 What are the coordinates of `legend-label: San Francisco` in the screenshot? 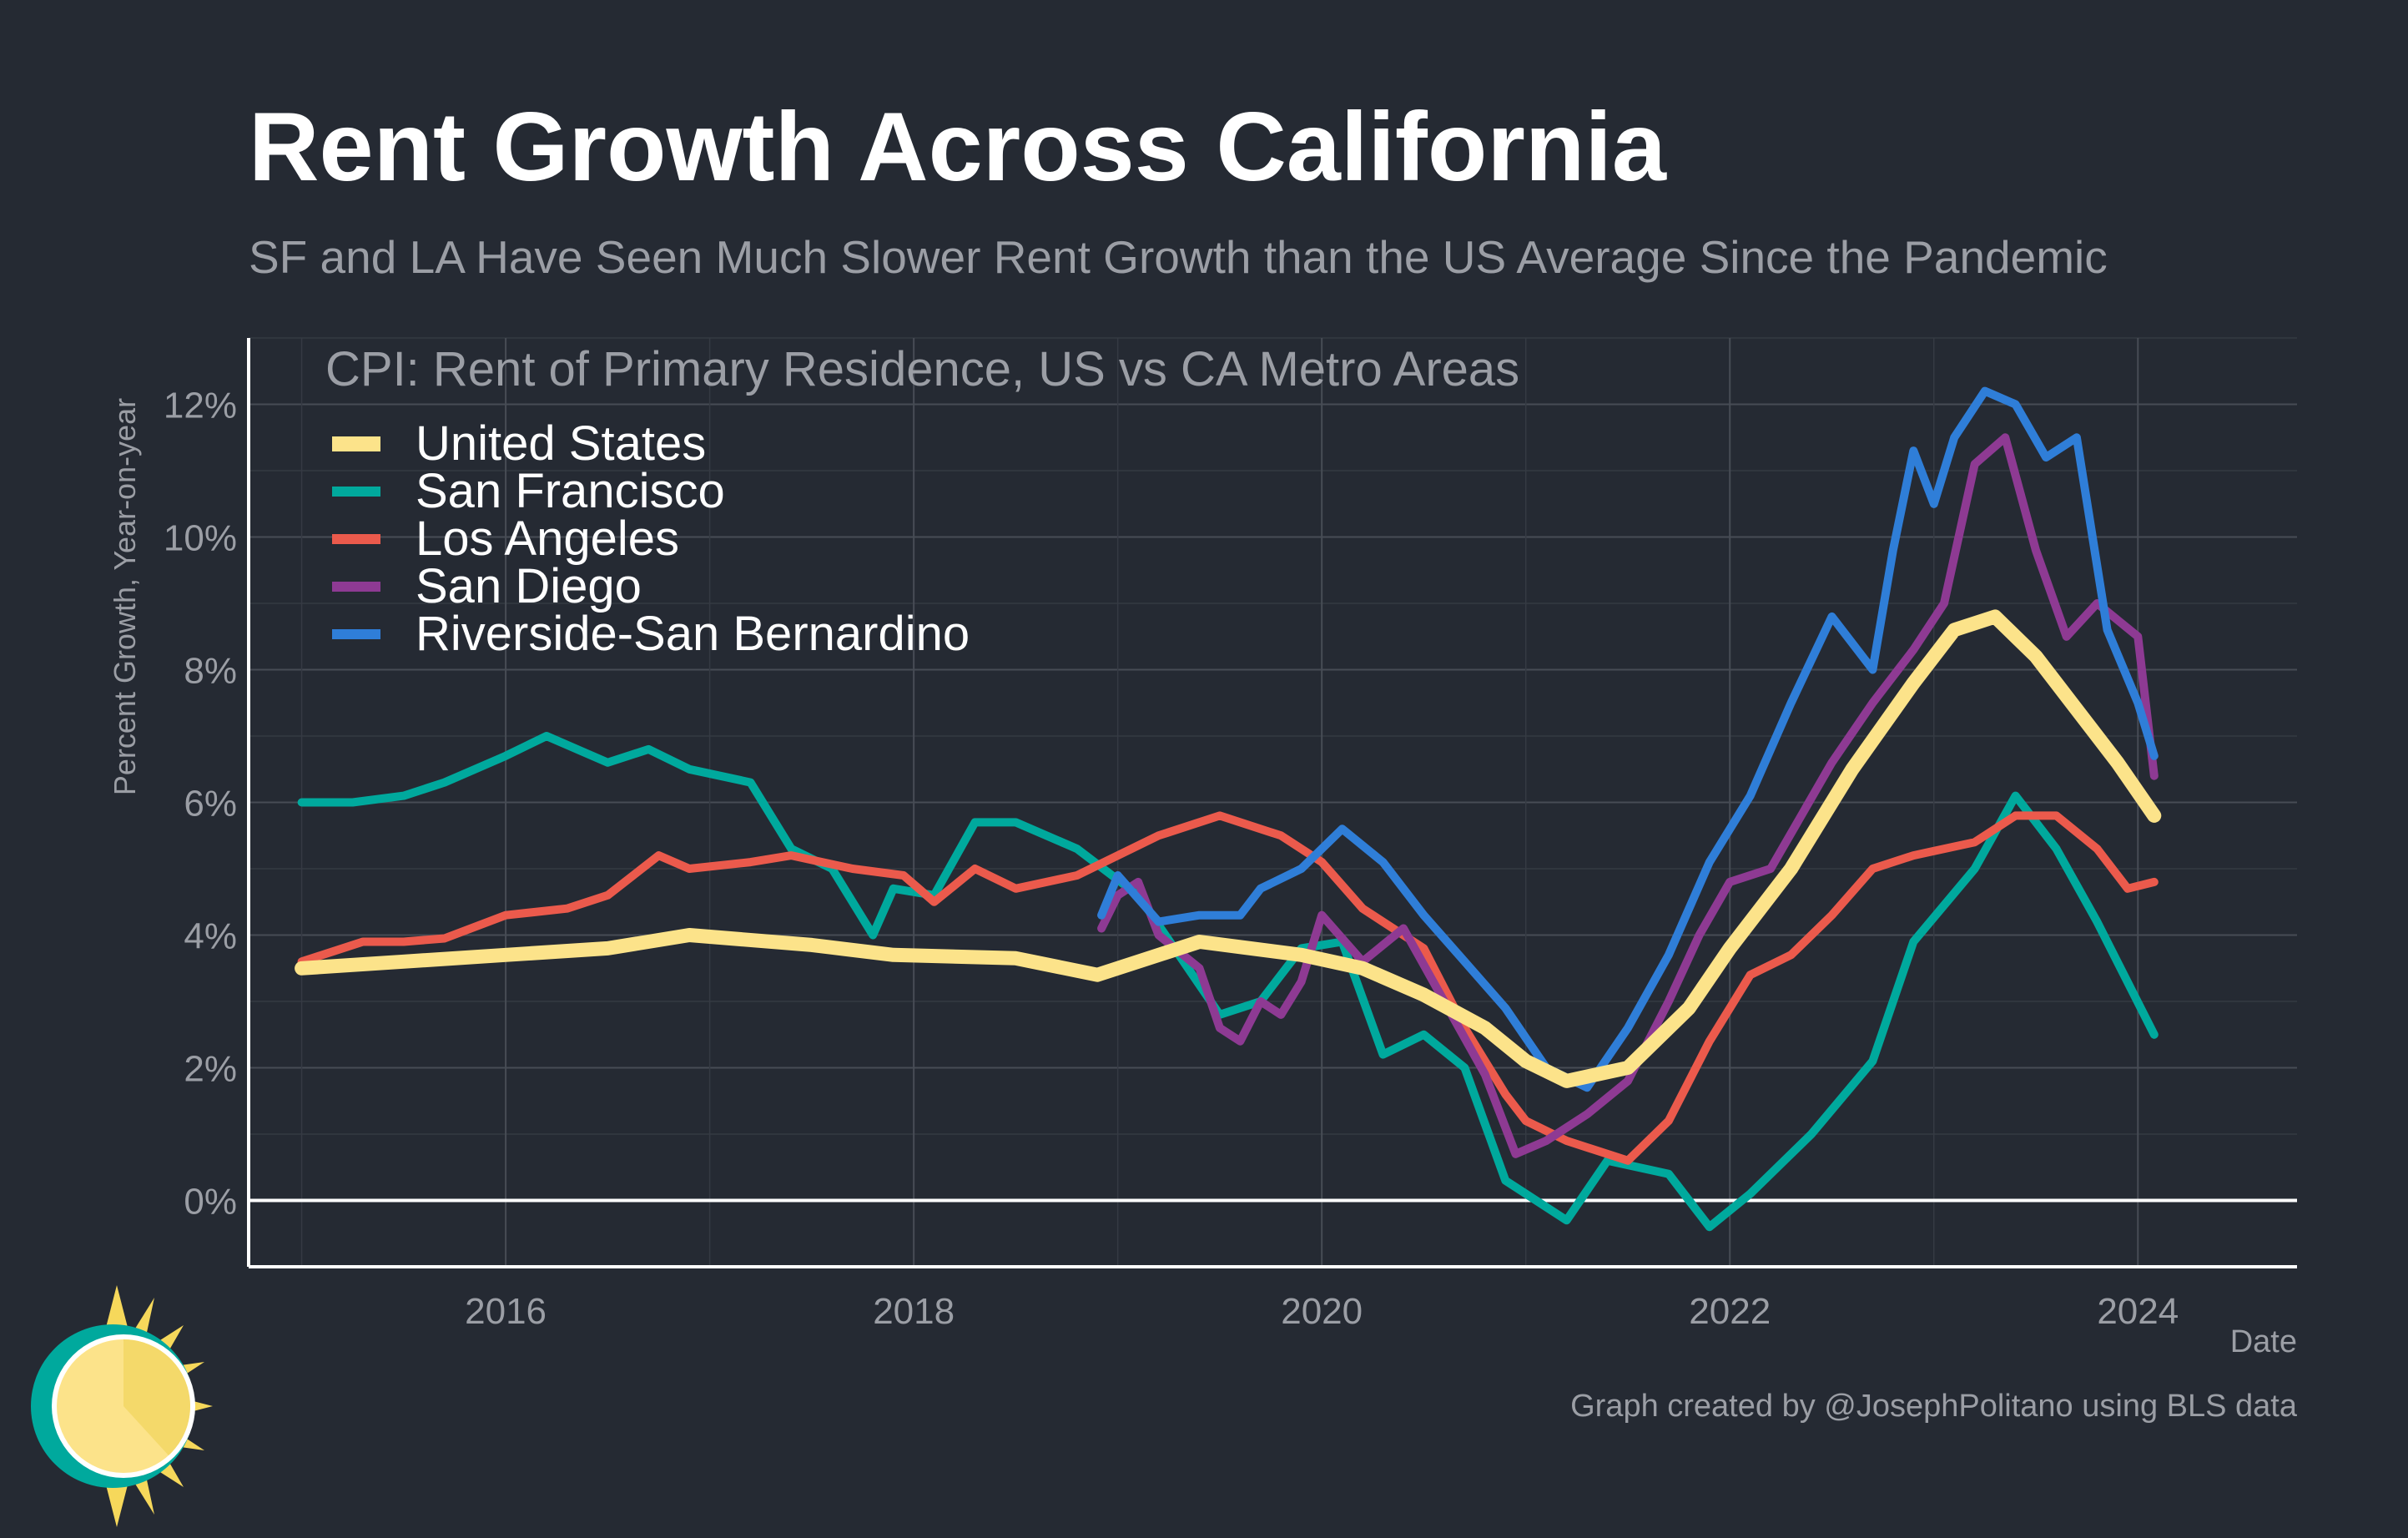 It's located at (570, 491).